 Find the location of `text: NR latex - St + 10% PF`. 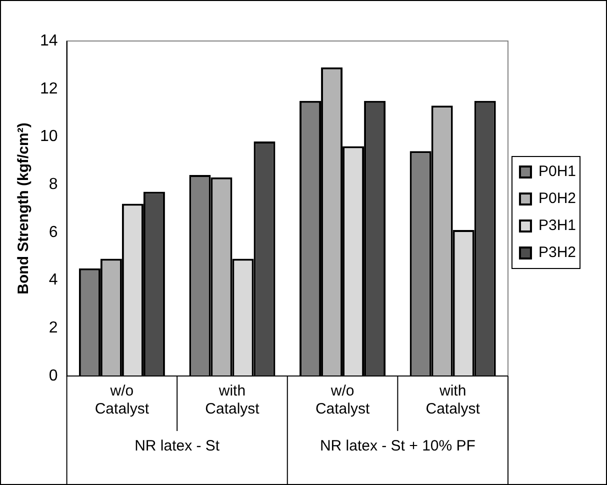

text: NR latex - St + 10% PF is located at coordinates (398, 446).